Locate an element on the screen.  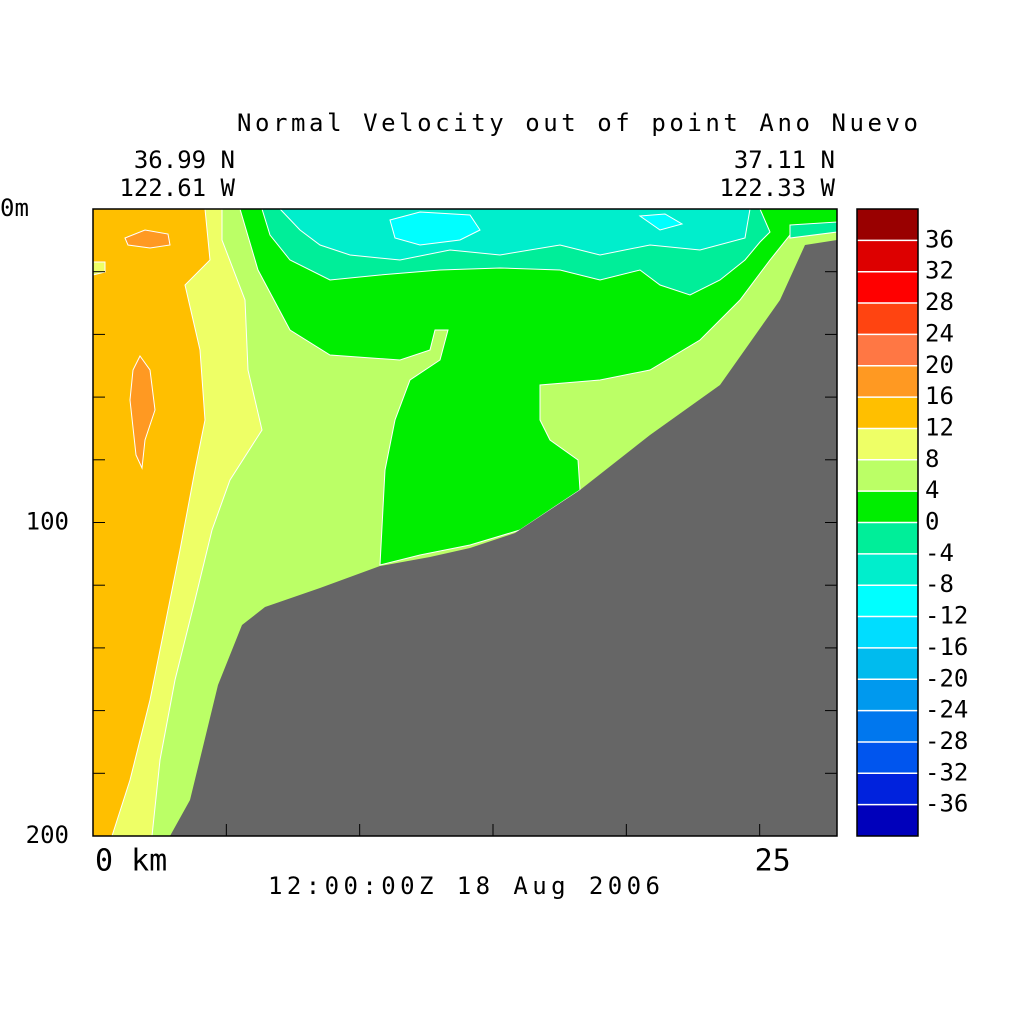
start-lon: 122.61 W is located at coordinates (177, 188).